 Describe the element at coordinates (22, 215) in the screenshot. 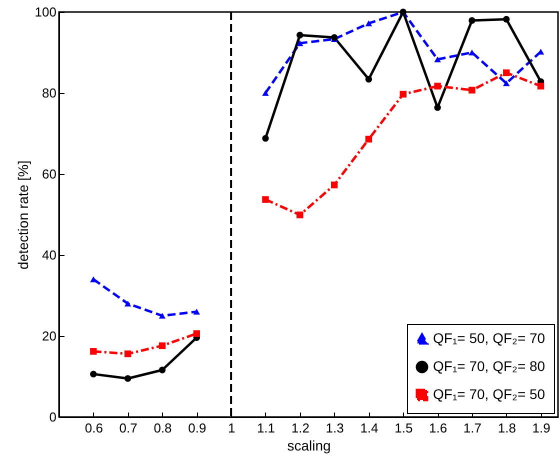

I see `y-axis-title: detection rate [%]` at that location.